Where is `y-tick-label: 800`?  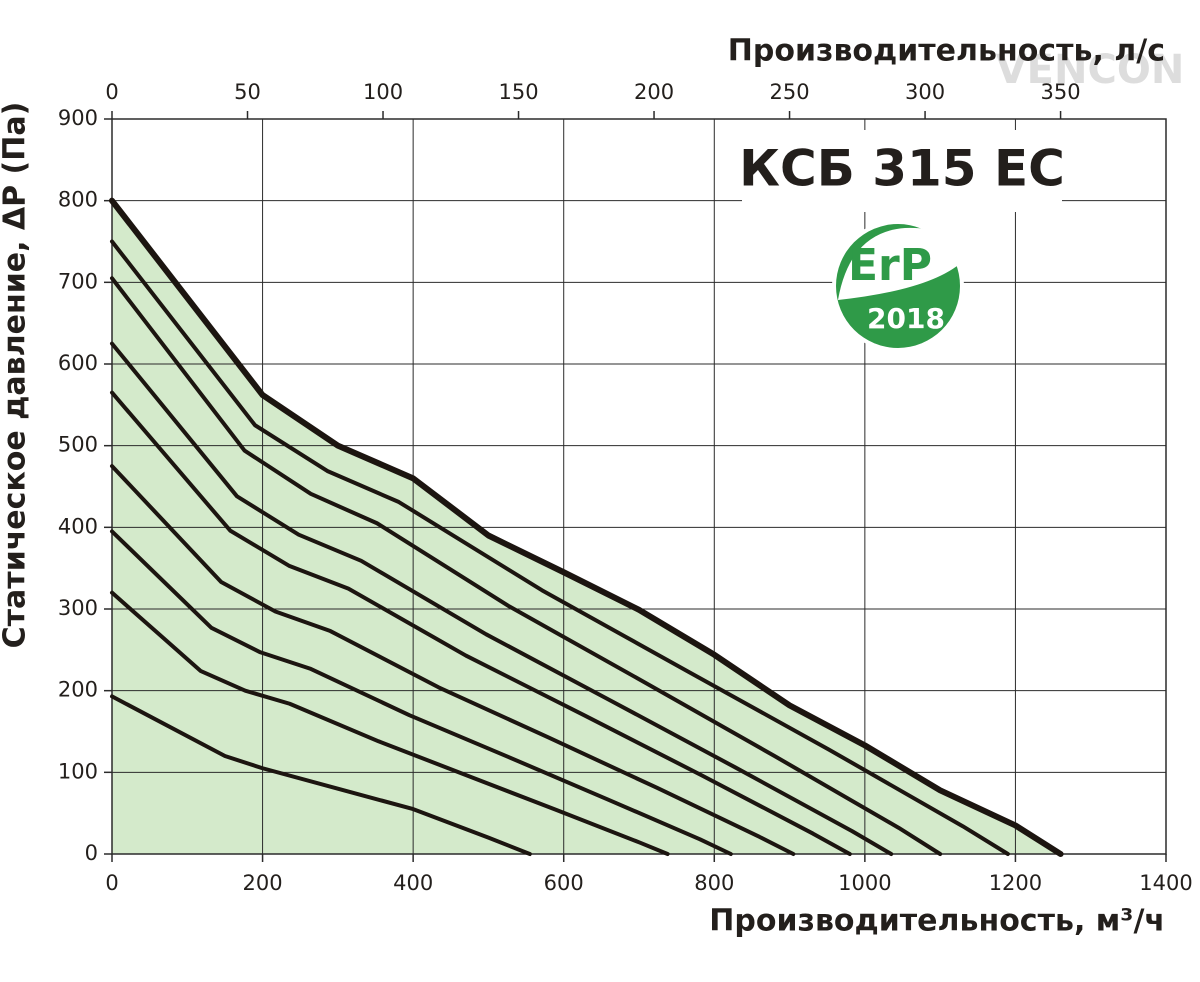
y-tick-label: 800 is located at coordinates (78, 200).